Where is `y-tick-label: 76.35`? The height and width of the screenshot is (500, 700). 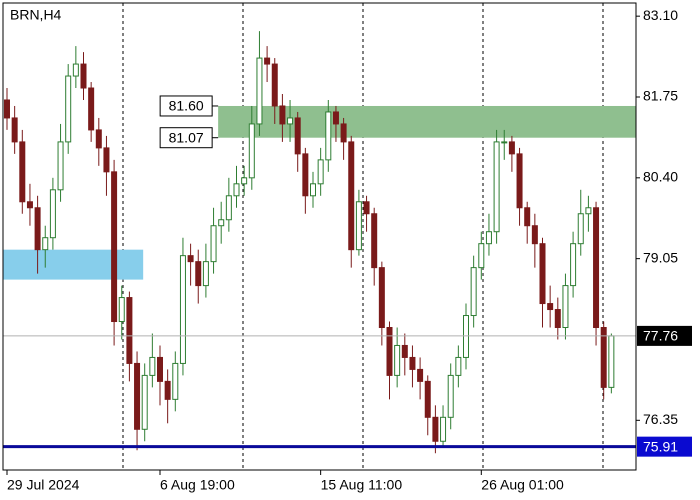 y-tick-label: 76.35 is located at coordinates (660, 419).